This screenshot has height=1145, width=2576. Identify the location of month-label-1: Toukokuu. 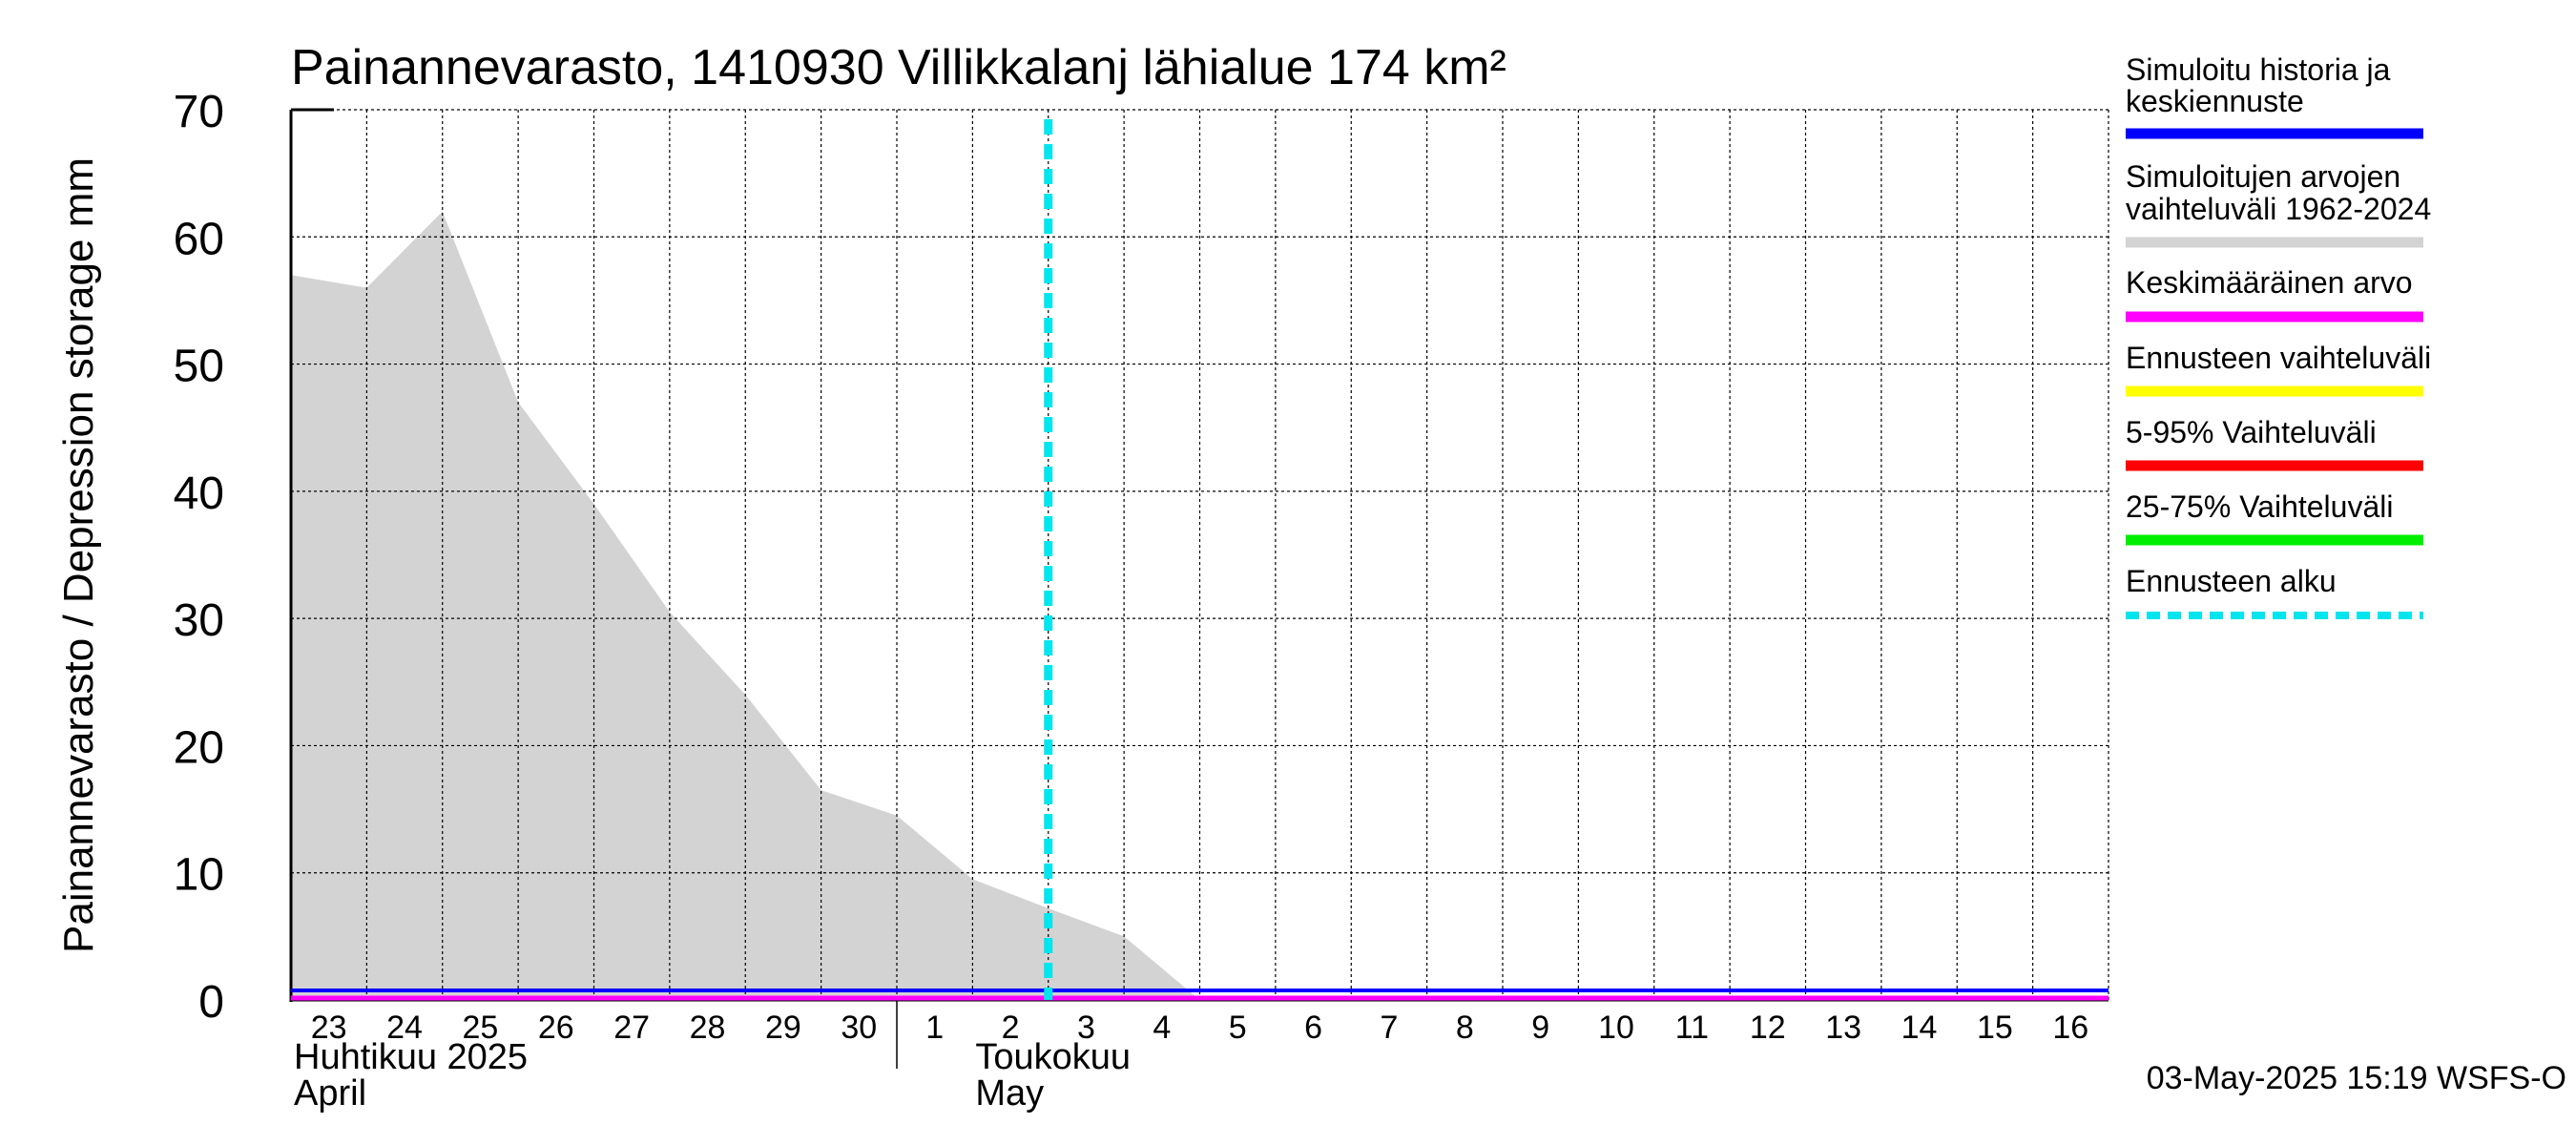
(1053, 1057).